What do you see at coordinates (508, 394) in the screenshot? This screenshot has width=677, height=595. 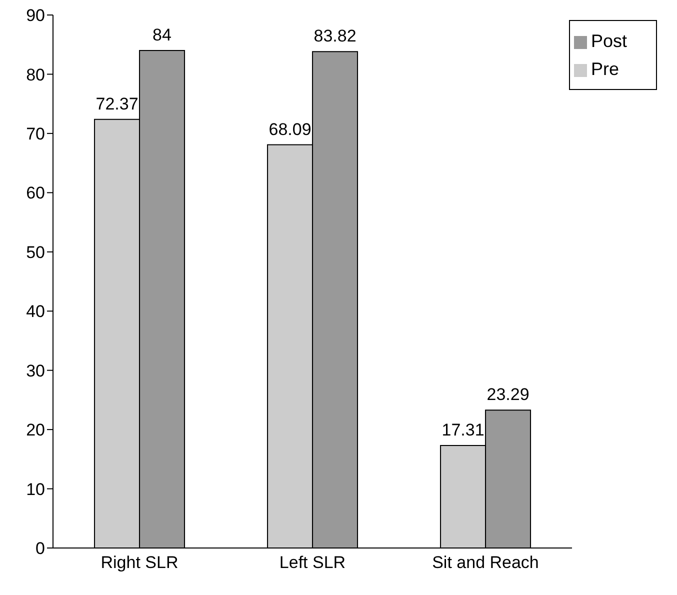 I see `data-label: 23.29` at bounding box center [508, 394].